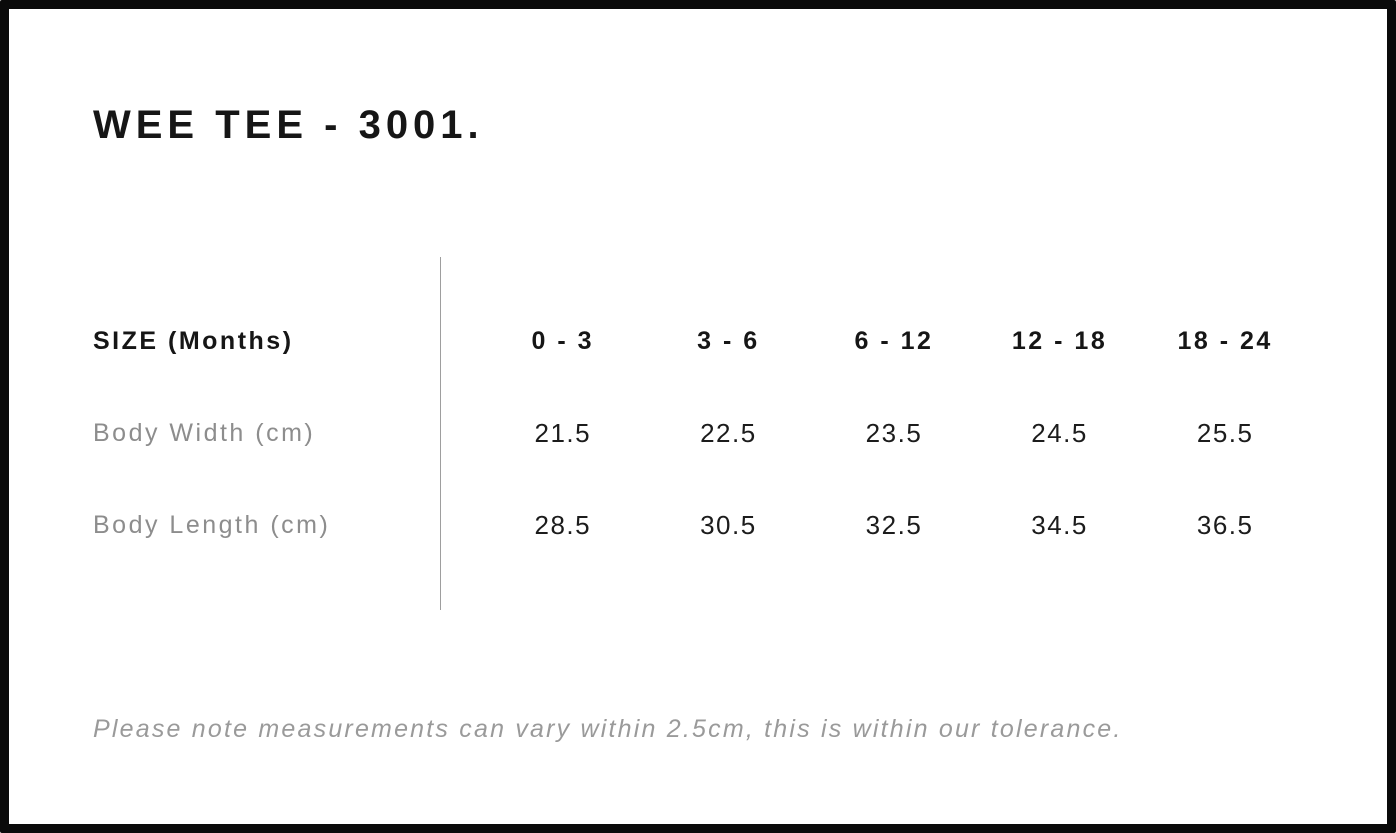 The image size is (1396, 833). Describe the element at coordinates (1225, 524) in the screenshot. I see `body-length-value: 36.5` at that location.